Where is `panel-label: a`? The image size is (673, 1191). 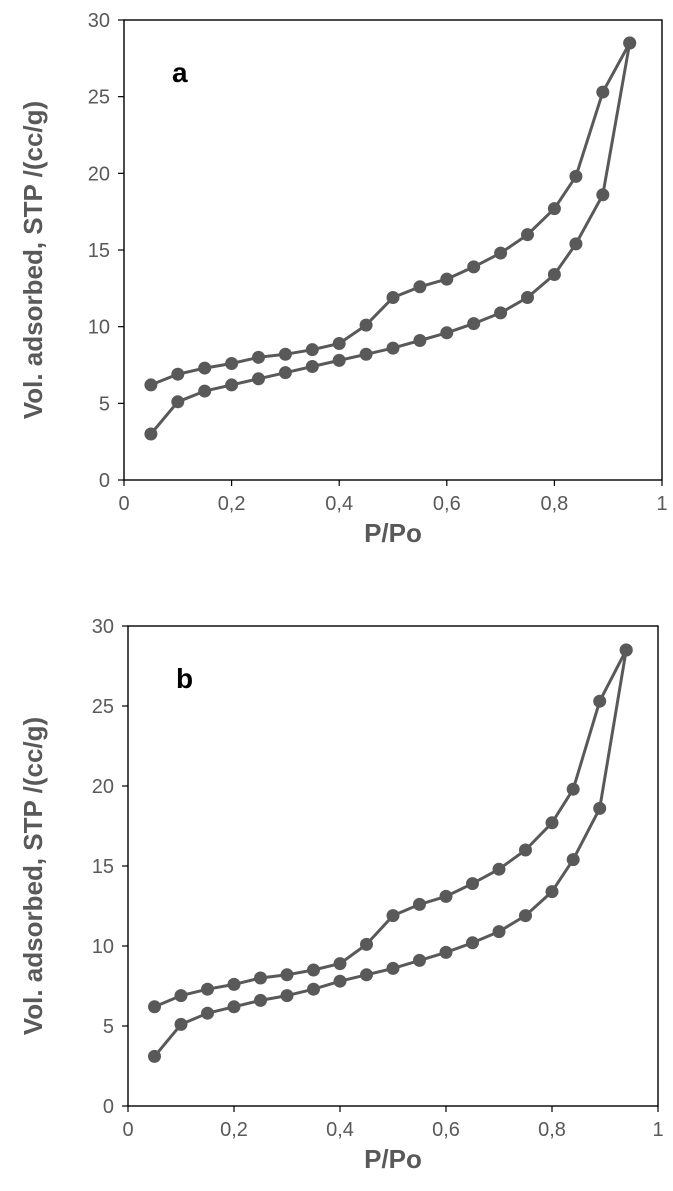 panel-label: a is located at coordinates (180, 72).